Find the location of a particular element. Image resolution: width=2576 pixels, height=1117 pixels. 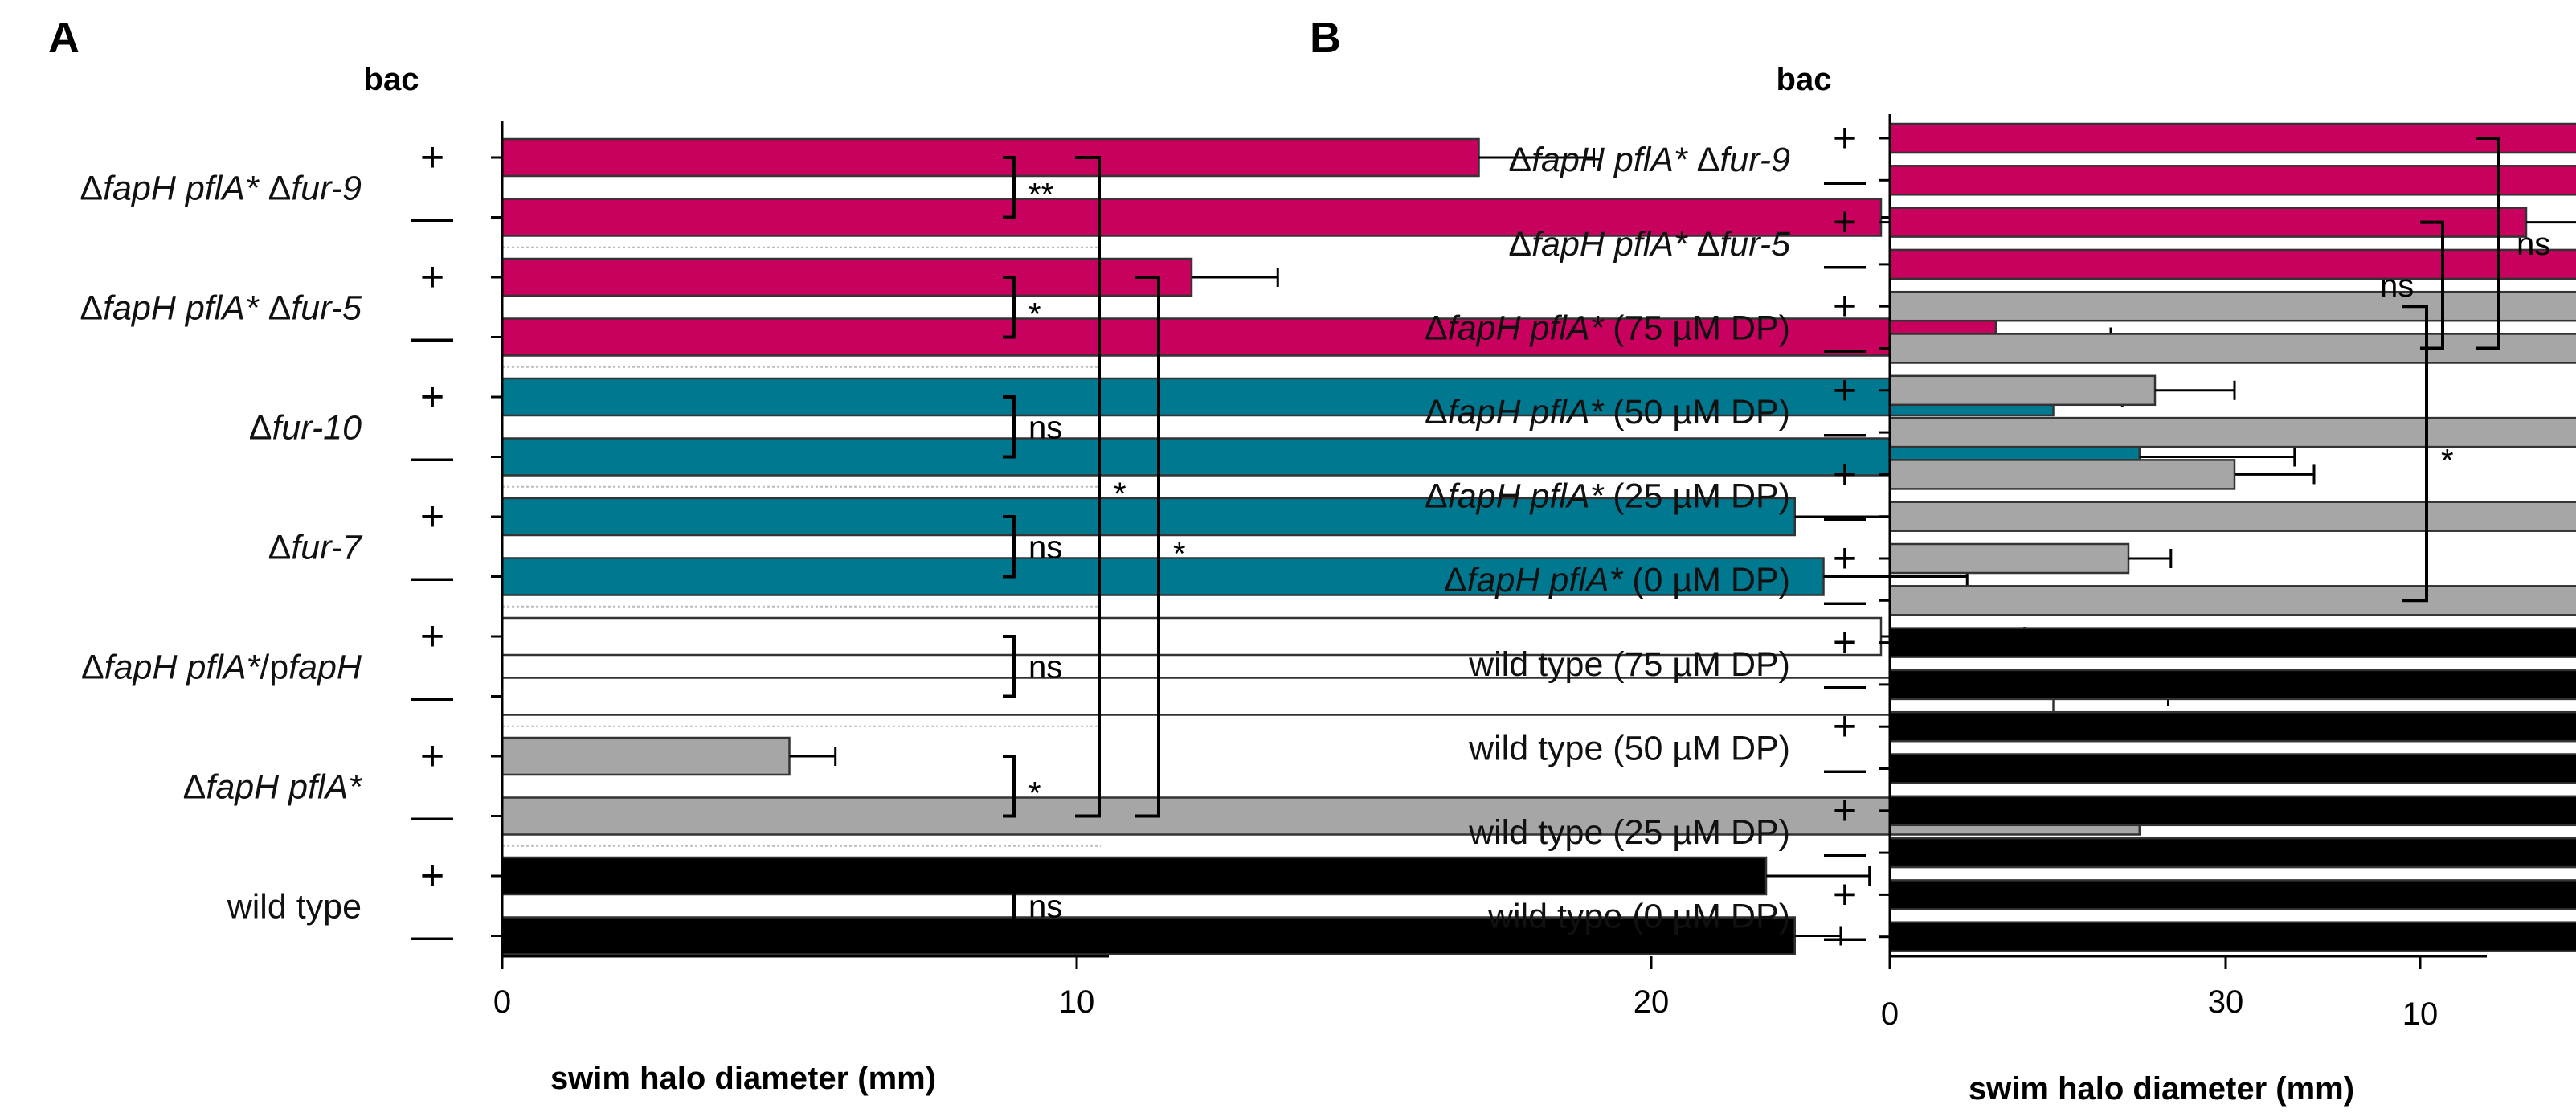

category-label-part: wild type is located at coordinates (295, 906).